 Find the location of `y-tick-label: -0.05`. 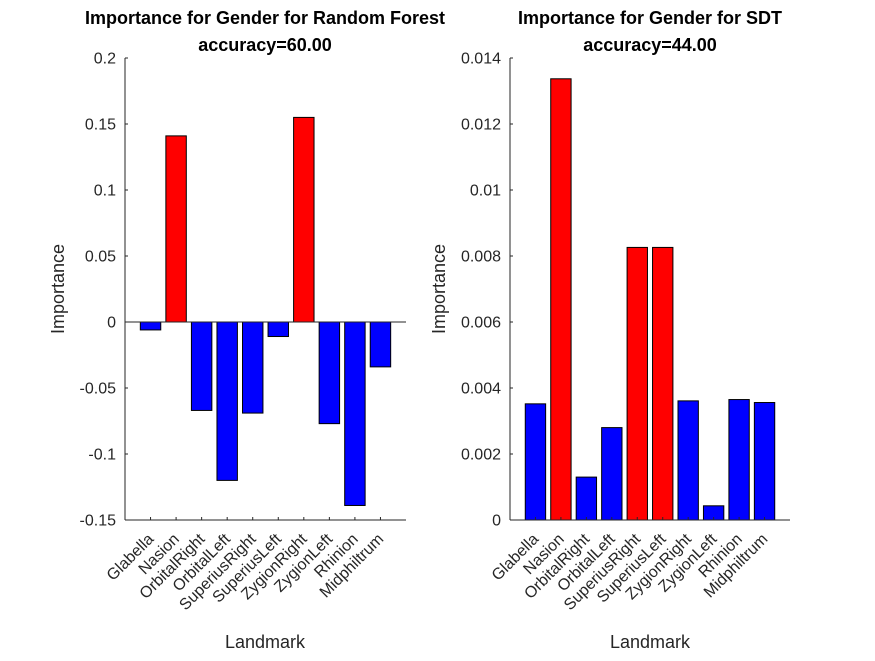

y-tick-label: -0.05 is located at coordinates (98, 389).